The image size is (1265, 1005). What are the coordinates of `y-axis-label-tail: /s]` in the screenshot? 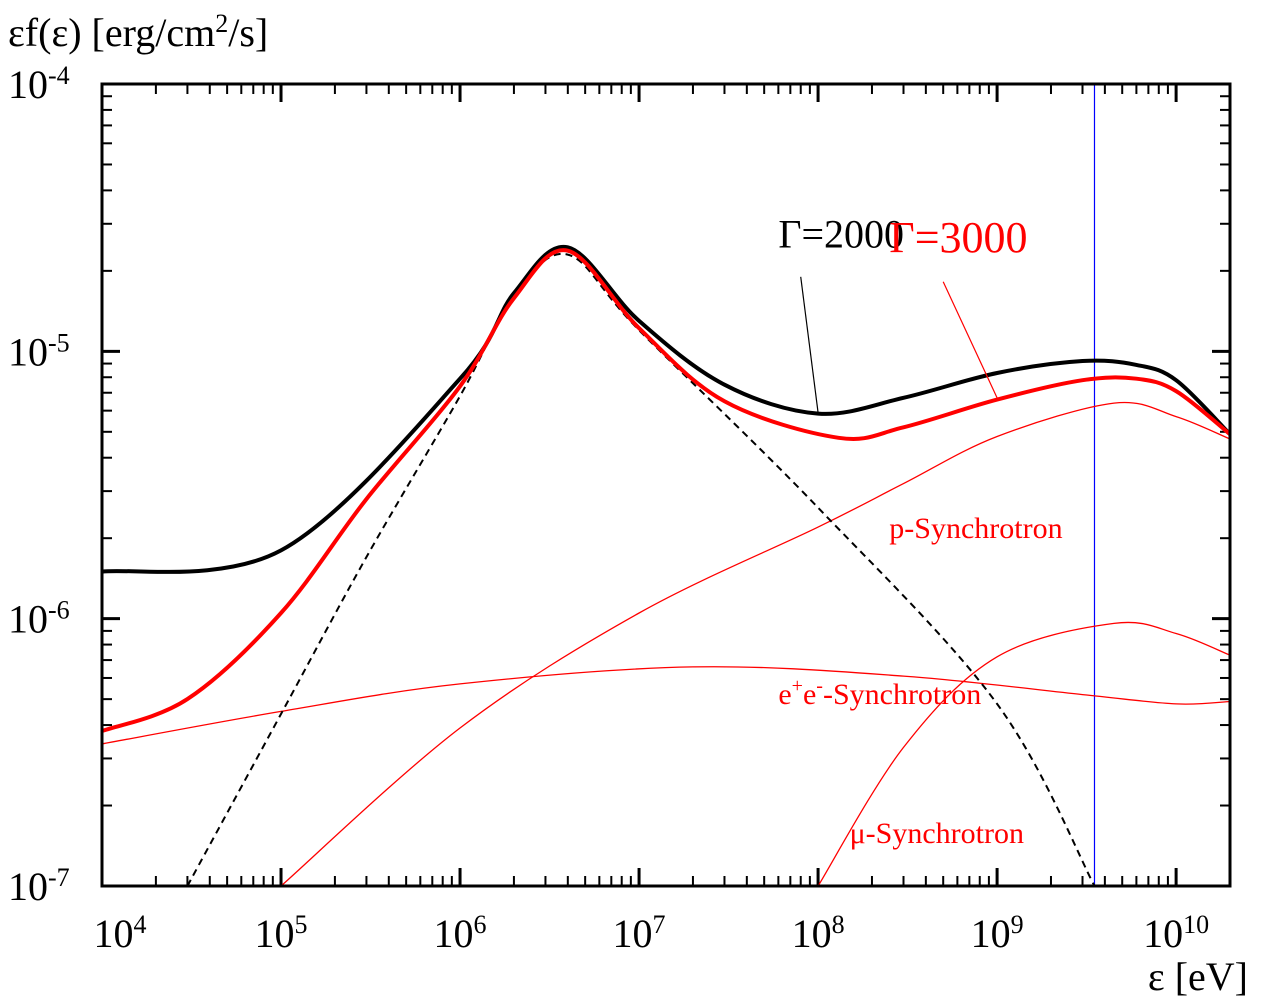 It's located at (248, 32).